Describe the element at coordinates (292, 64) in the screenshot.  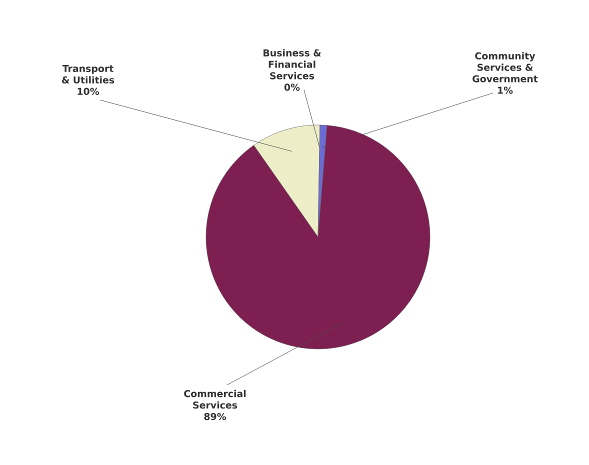
I see `category-label: Business & Financial Services` at that location.